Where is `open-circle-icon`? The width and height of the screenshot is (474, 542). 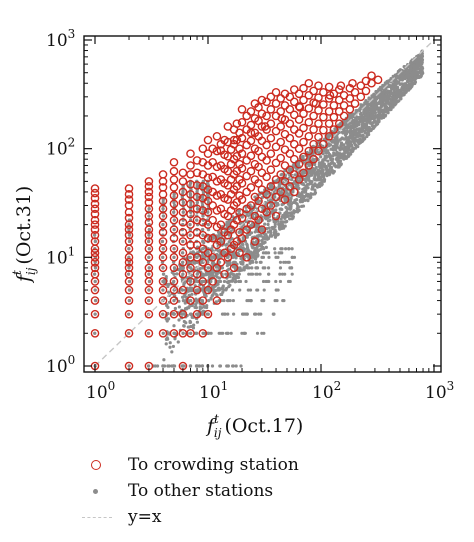
open-circle-icon is located at coordinates (97, 465).